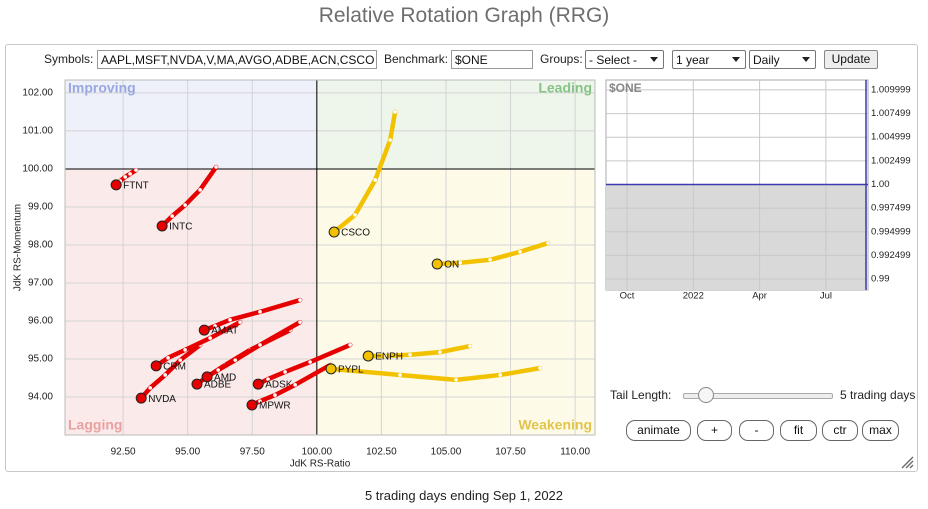 The width and height of the screenshot is (928, 509). I want to click on y-tick-label: 1.002499, so click(891, 160).